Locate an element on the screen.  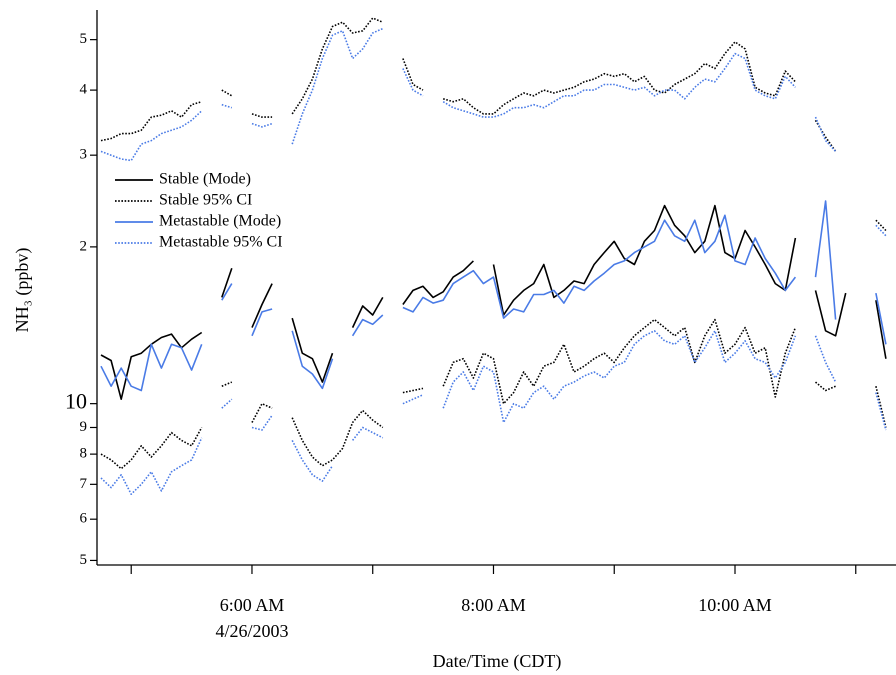
y-tick-label: 4 is located at coordinates (84, 90).